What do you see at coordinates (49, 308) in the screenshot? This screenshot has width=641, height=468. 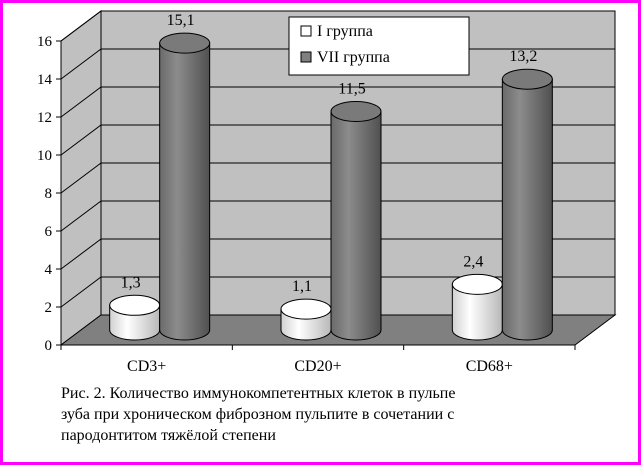 I see `y-tick-label: 2` at bounding box center [49, 308].